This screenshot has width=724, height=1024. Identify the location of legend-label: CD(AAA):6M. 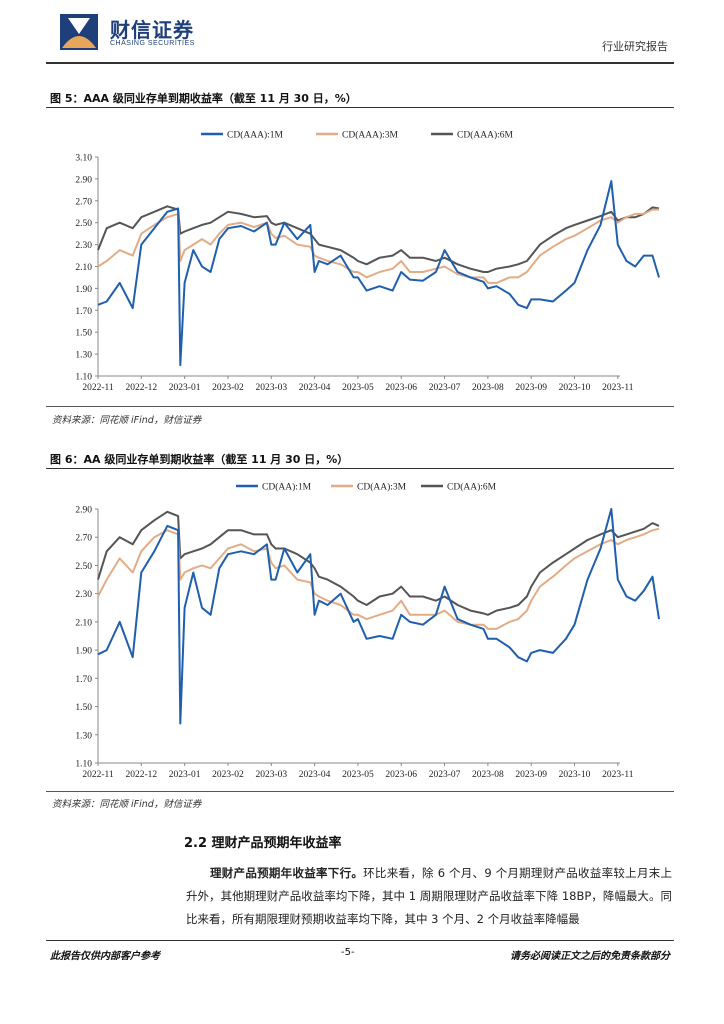
(485, 135).